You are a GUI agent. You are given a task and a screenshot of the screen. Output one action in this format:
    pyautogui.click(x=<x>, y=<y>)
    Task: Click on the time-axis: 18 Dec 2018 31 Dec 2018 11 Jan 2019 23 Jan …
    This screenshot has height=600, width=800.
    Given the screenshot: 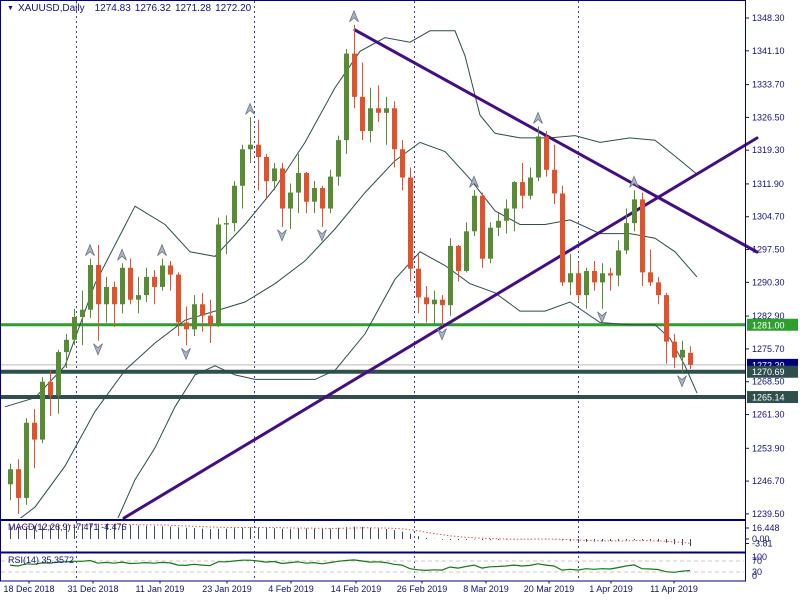 What is the action you would take?
    pyautogui.click(x=350, y=587)
    